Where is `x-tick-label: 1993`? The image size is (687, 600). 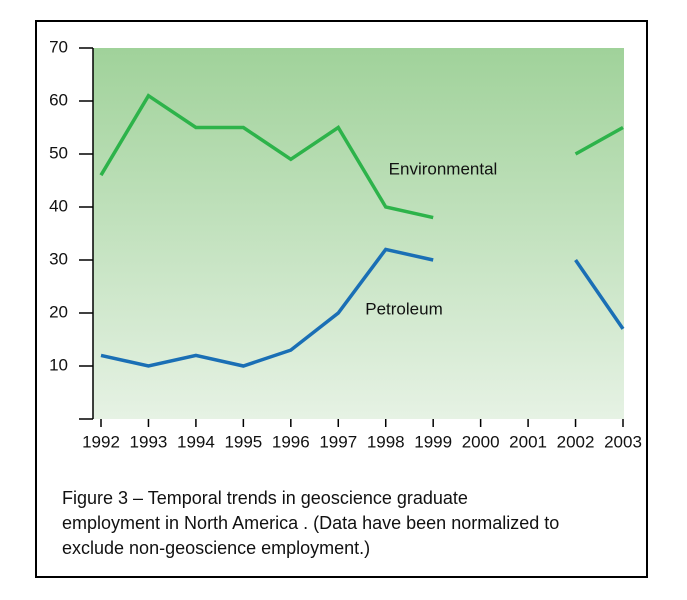
x-tick-label: 1993 is located at coordinates (149, 441).